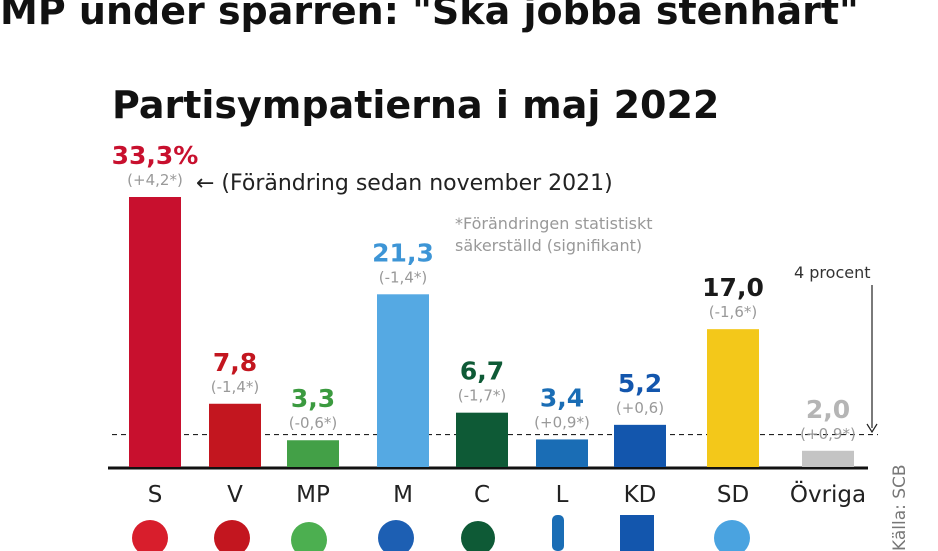 The height and width of the screenshot is (551, 938). I want to click on logo-m, so click(396, 535).